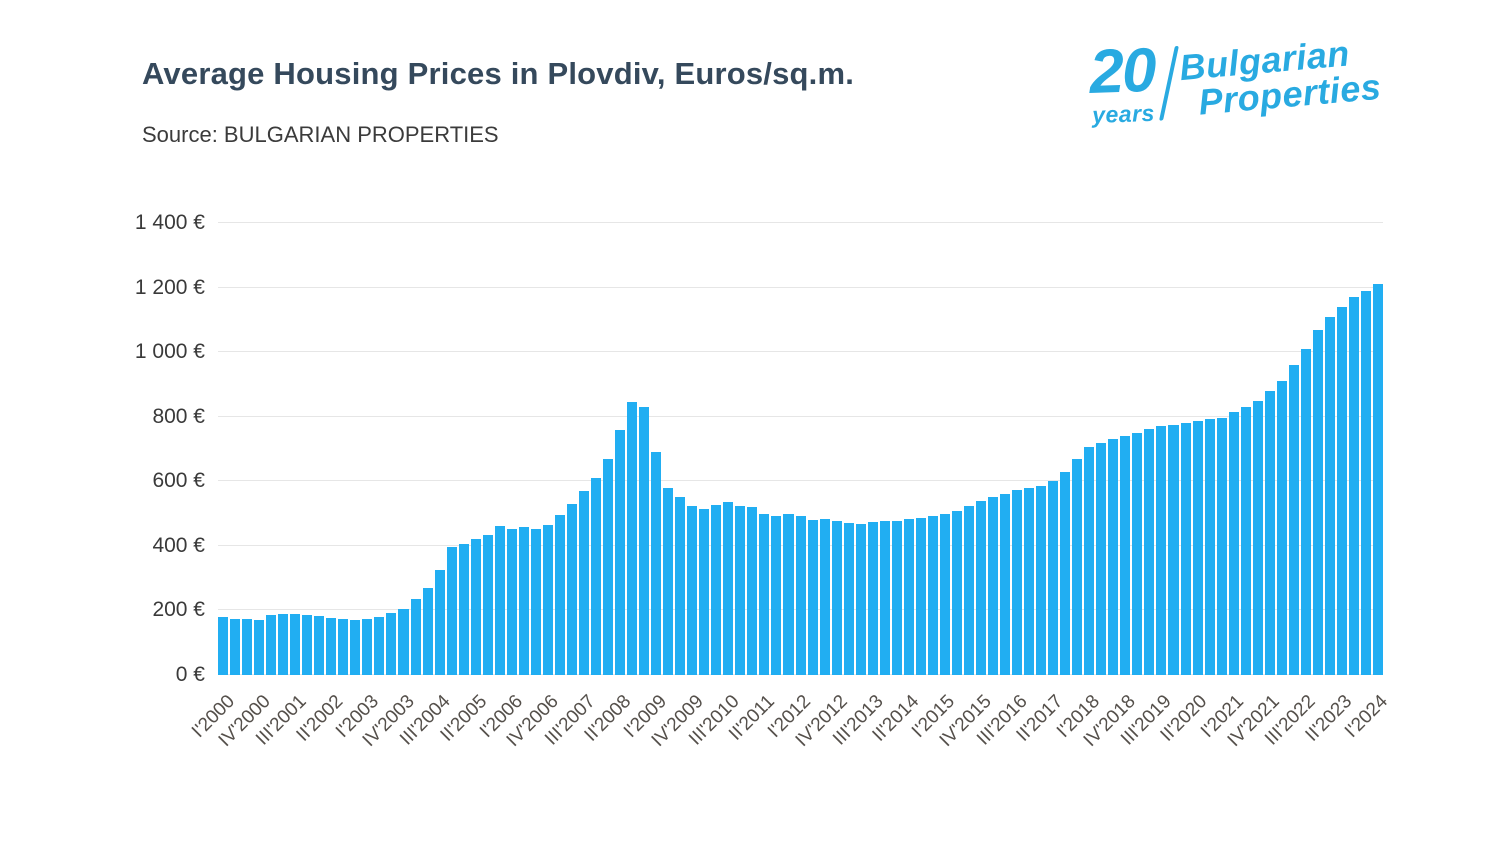 The image size is (1500, 844). I want to click on brand-logo: 20 years Bulgarian Properties, so click(1235, 80).